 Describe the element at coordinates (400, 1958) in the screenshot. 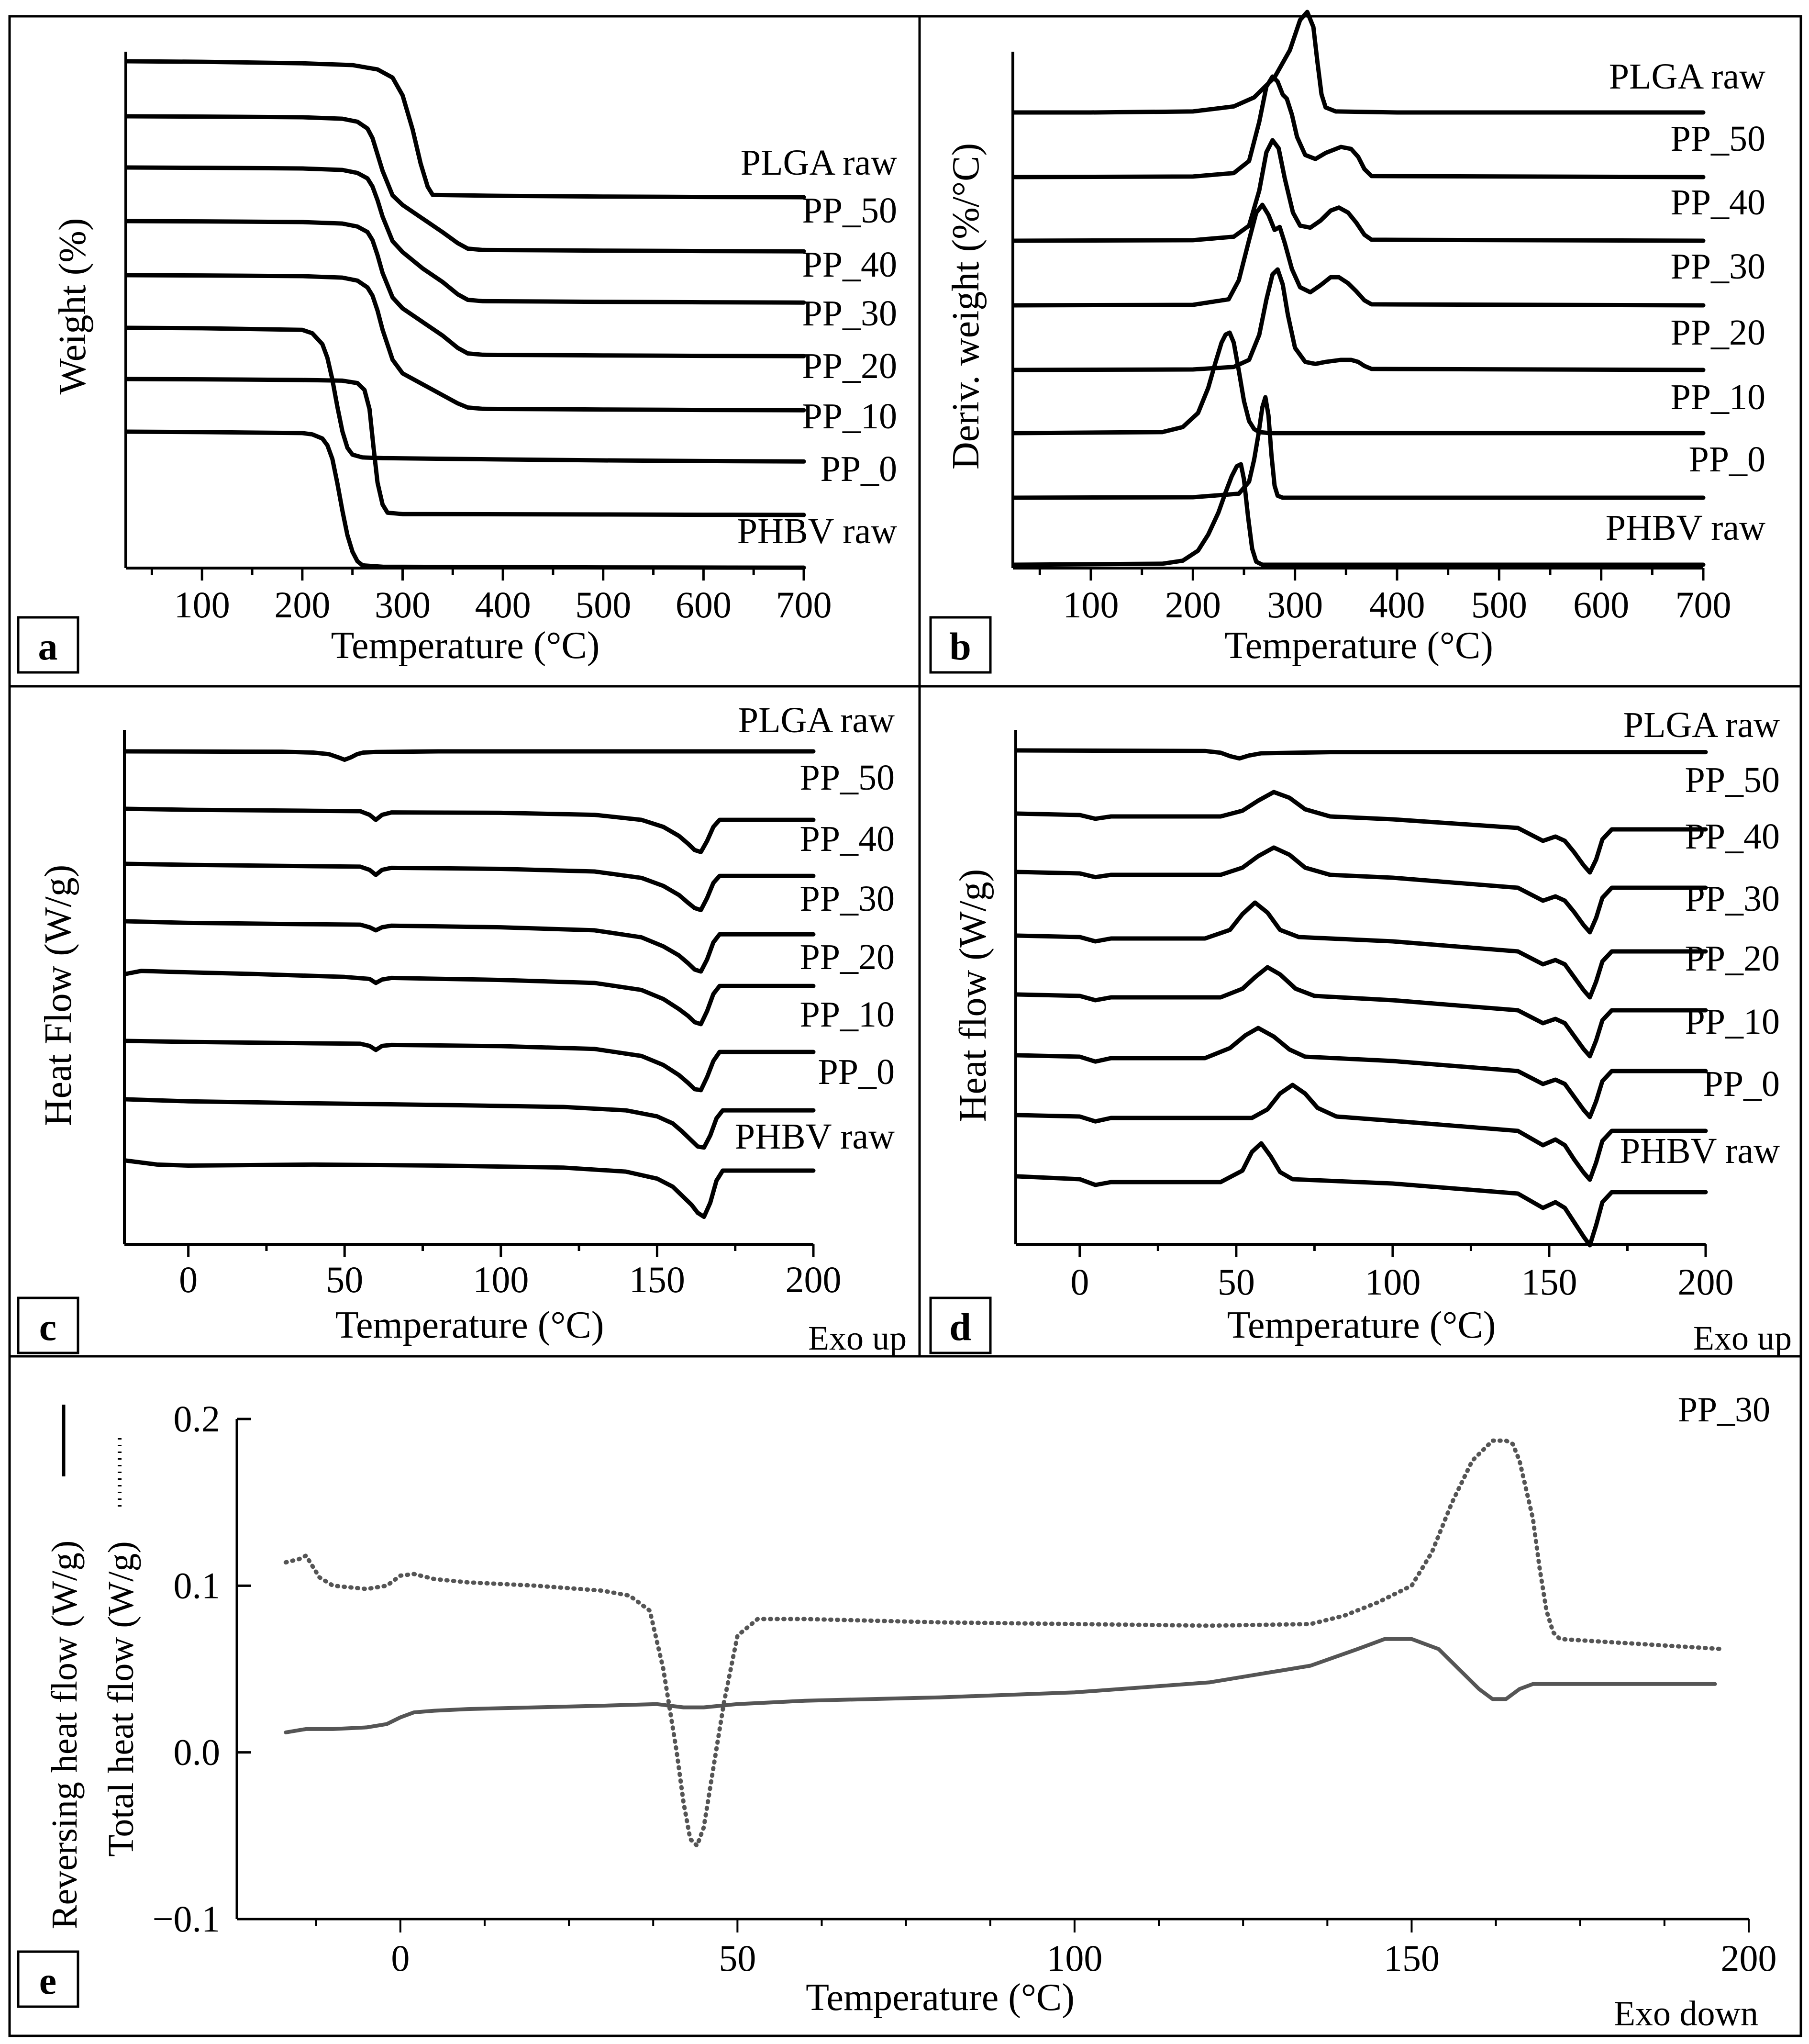

I see `x-tick-label-e: 0` at that location.